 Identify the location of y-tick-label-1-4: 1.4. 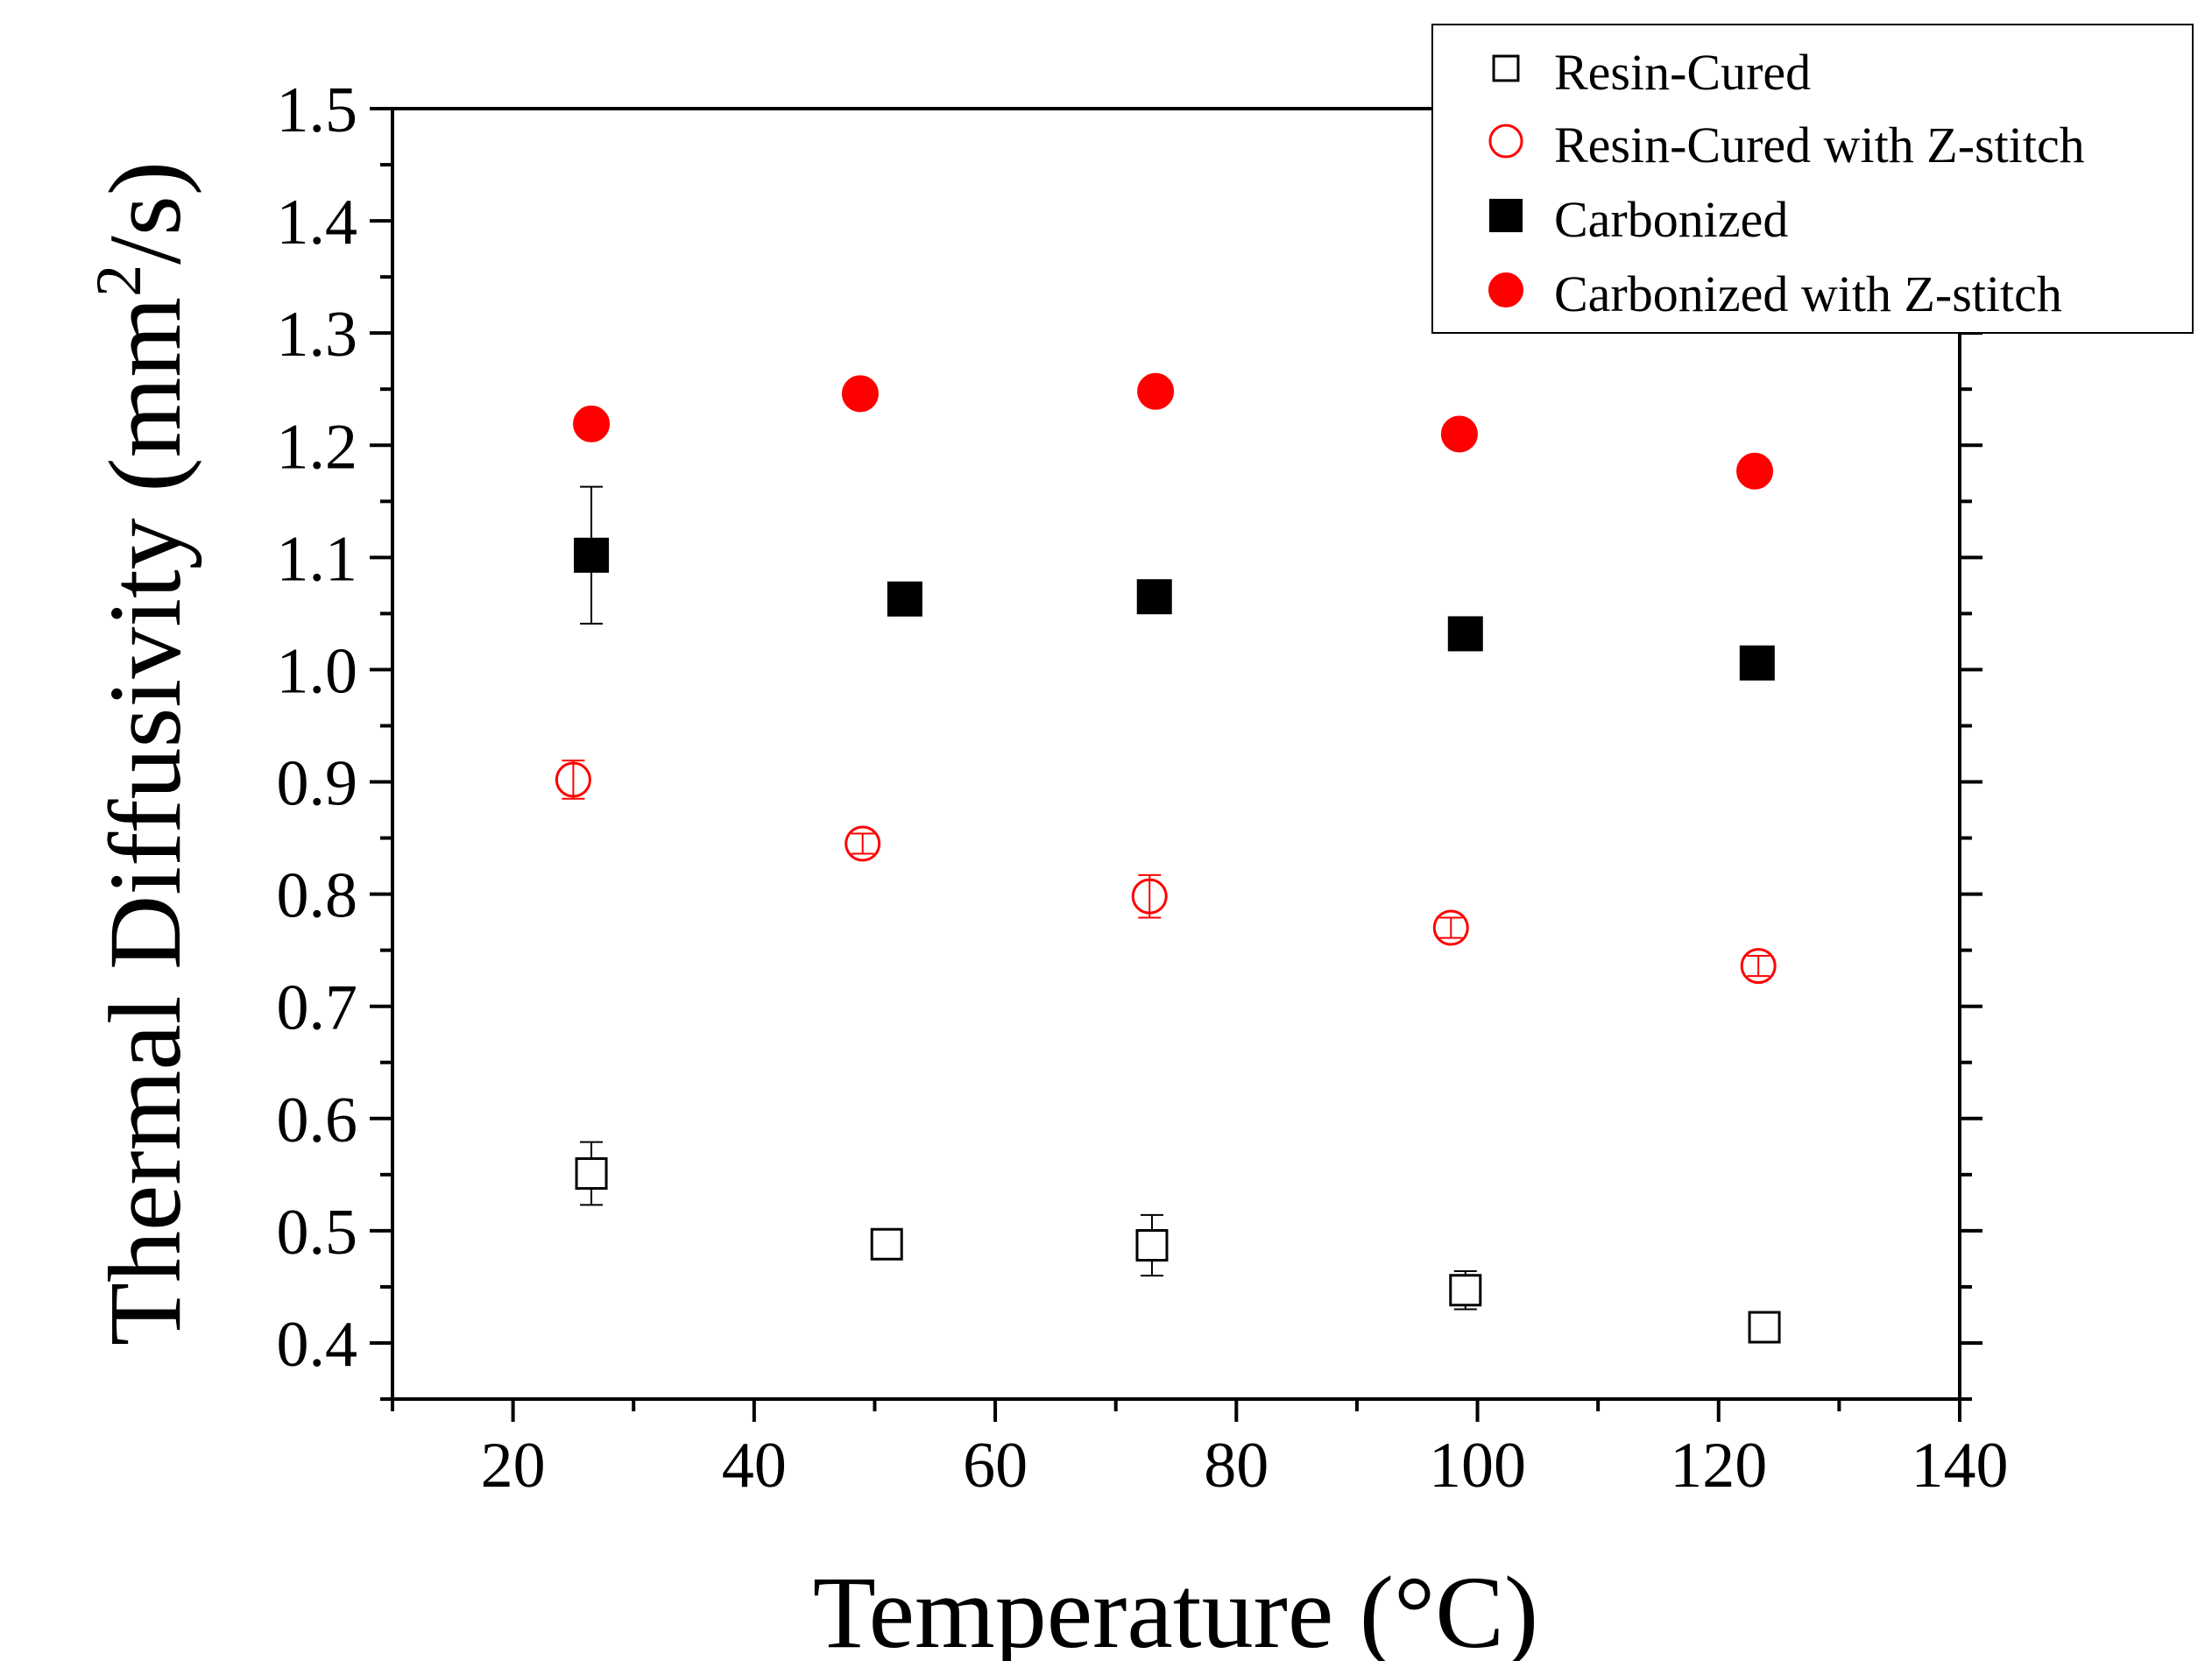
(317, 222).